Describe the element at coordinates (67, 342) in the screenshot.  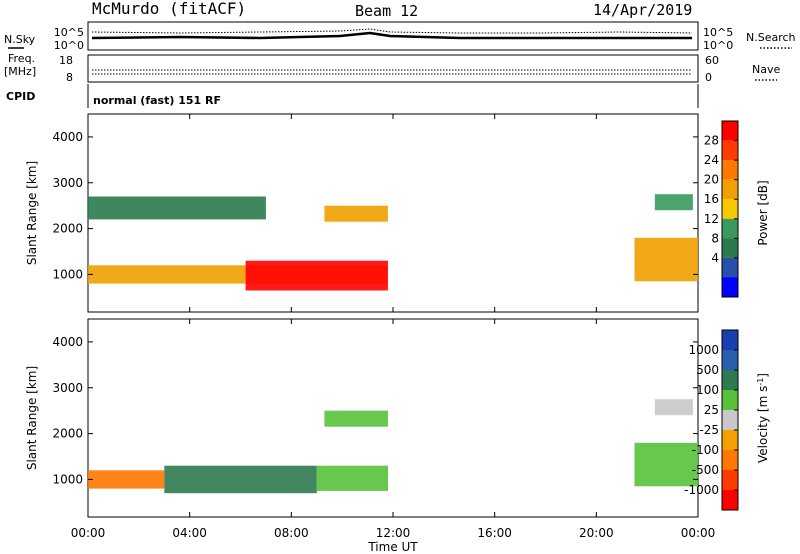
I see `velocity-ytick-label-0: 4000` at that location.